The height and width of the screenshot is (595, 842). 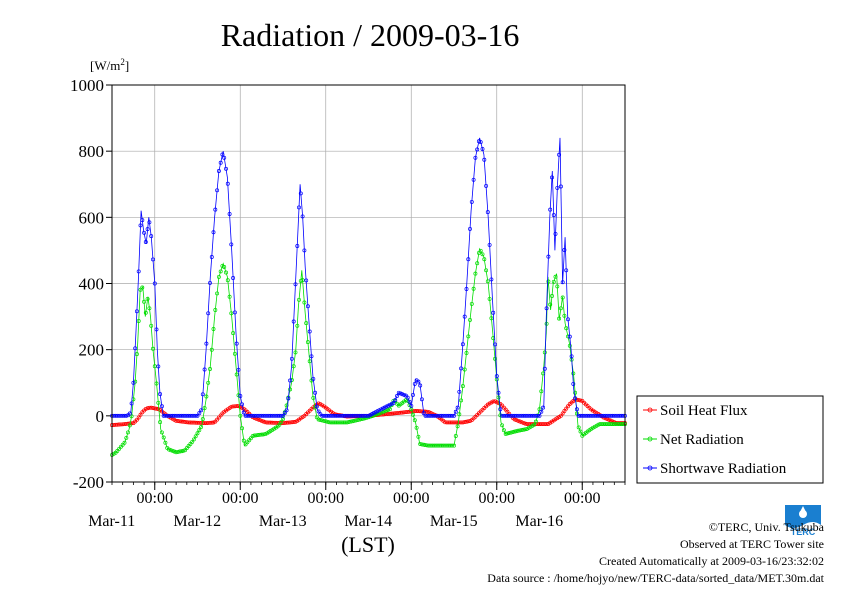 I want to click on x-tick-date-label: Mar-16, so click(x=539, y=521).